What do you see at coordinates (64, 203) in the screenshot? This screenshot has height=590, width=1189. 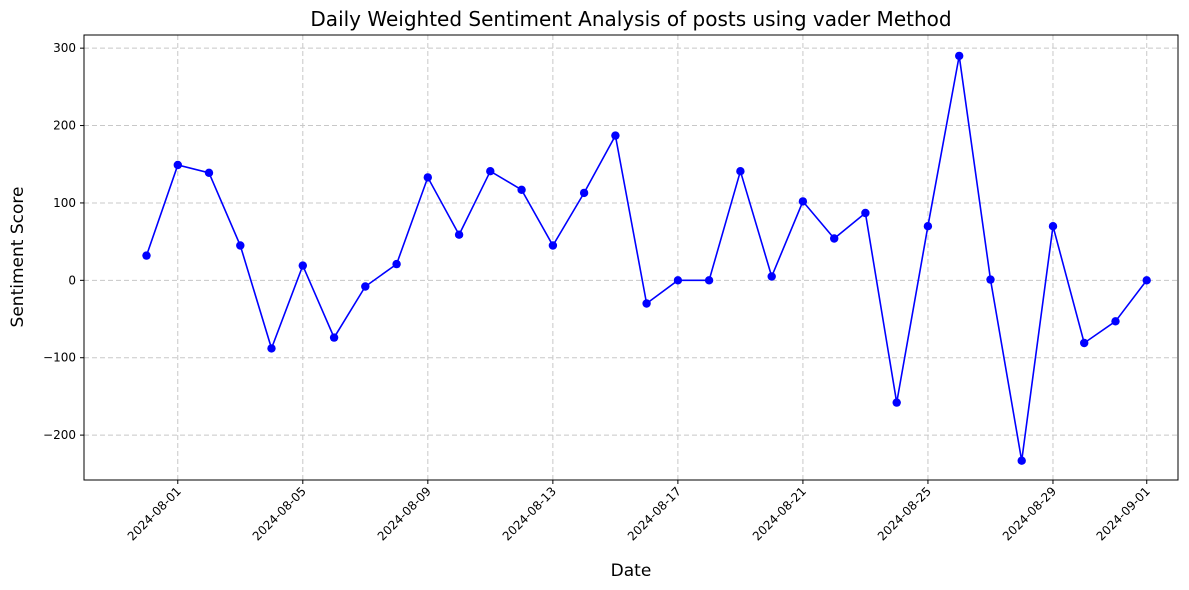 I see `y-tick-label: 100` at bounding box center [64, 203].